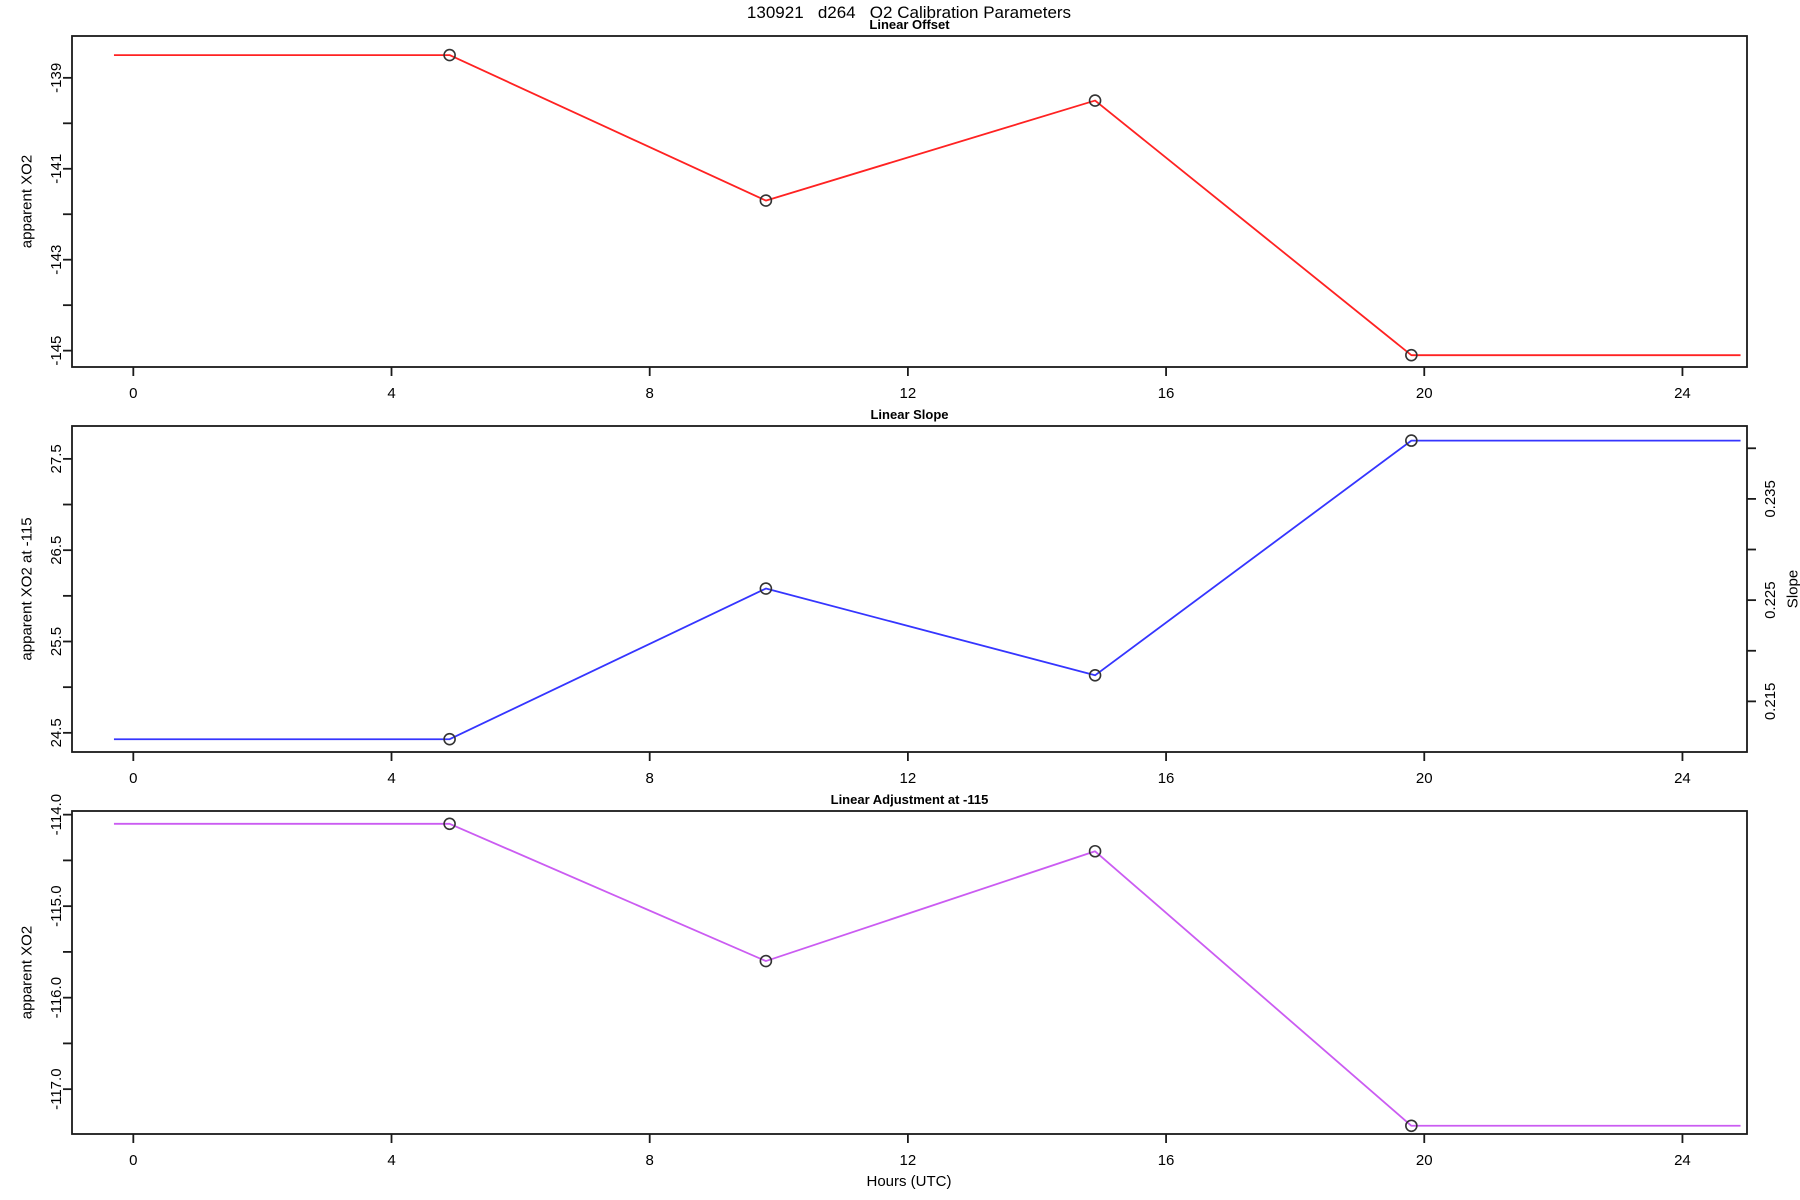  I want to click on y-tick-label: -115.0, so click(56, 905).